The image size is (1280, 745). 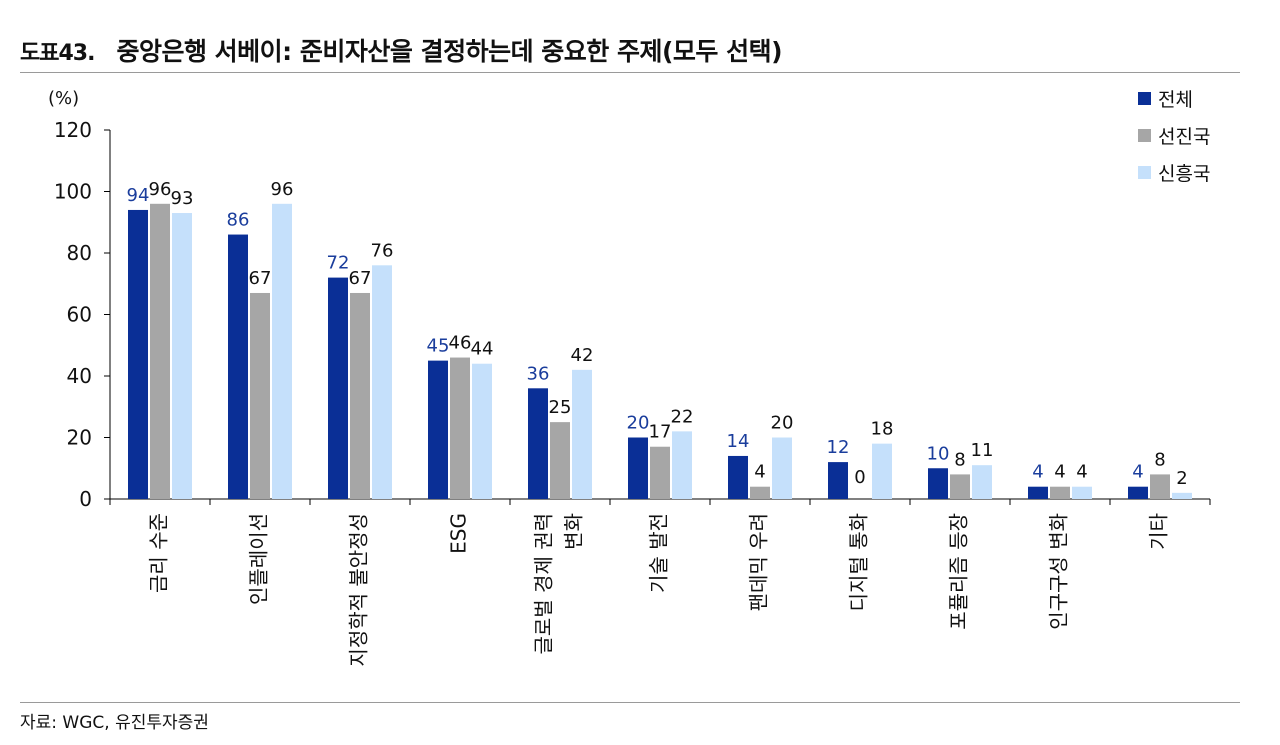 I want to click on x-tick-label: 인구구성 변화, so click(x=1059, y=571).